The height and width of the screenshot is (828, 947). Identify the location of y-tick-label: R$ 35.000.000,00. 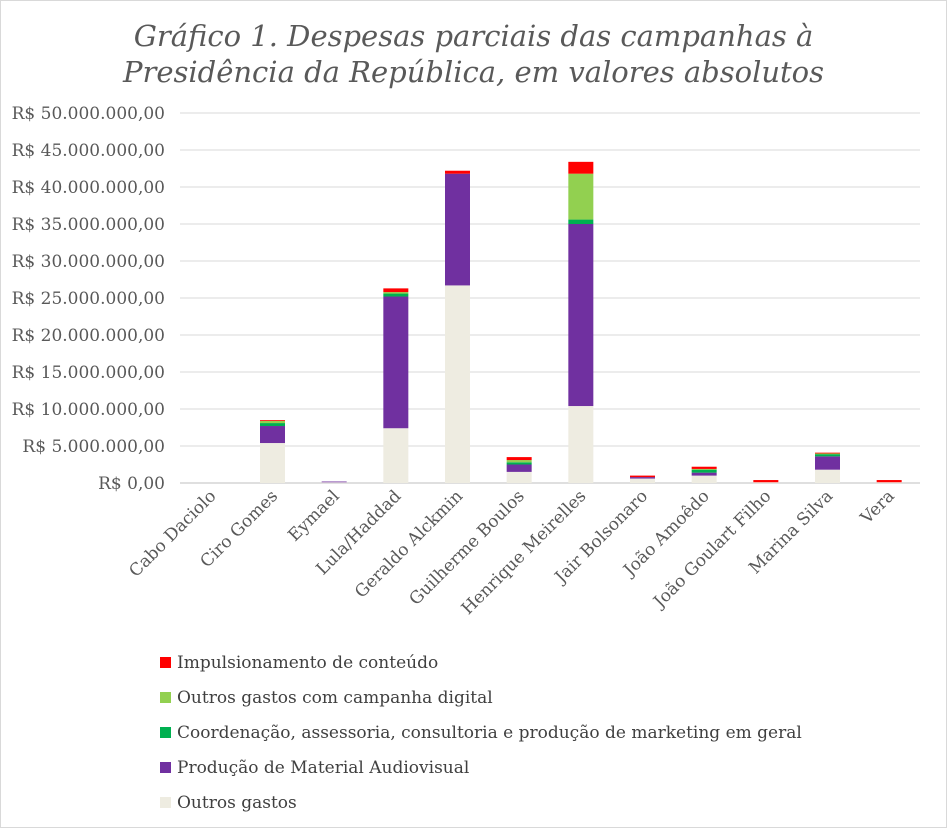
(88, 225).